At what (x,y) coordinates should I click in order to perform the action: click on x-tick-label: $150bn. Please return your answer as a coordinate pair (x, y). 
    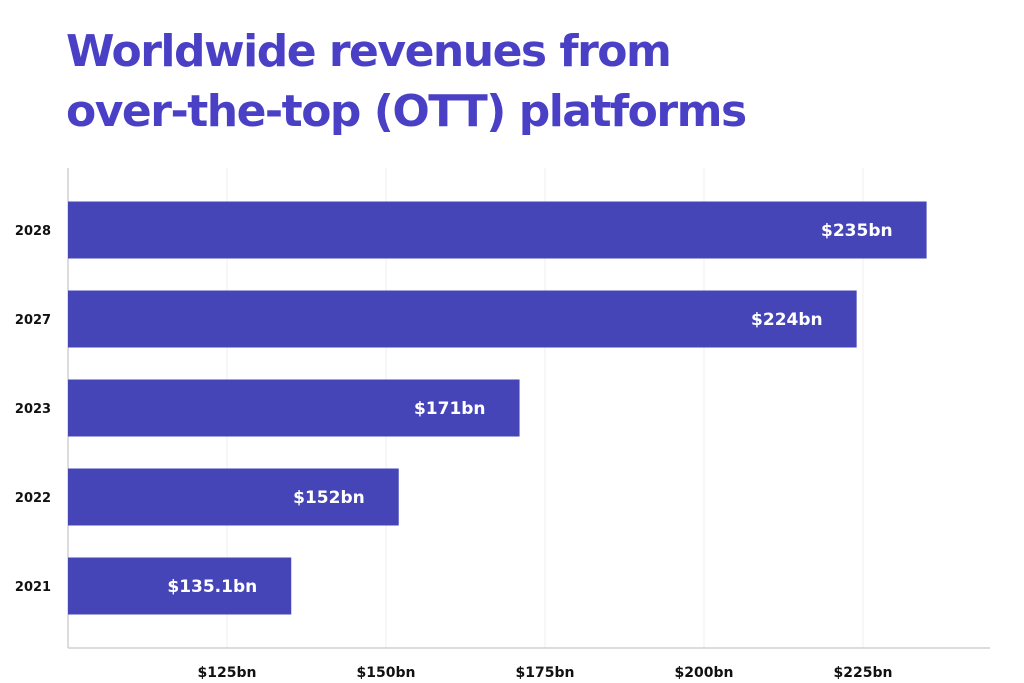
    Looking at the image, I should click on (386, 673).